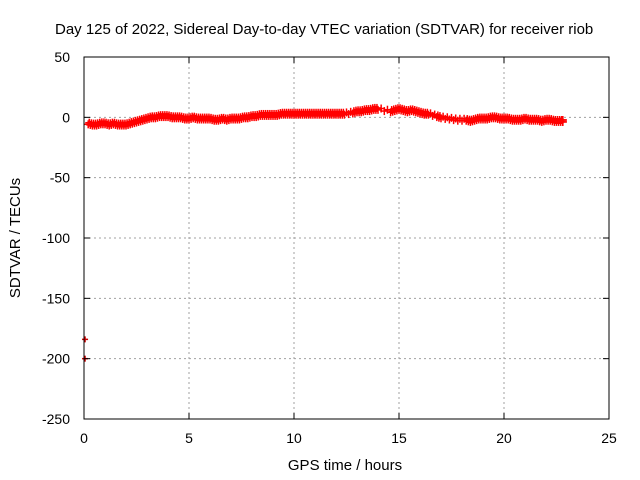 This screenshot has height=480, width=640. I want to click on y-tick-label: -250, so click(56, 419).